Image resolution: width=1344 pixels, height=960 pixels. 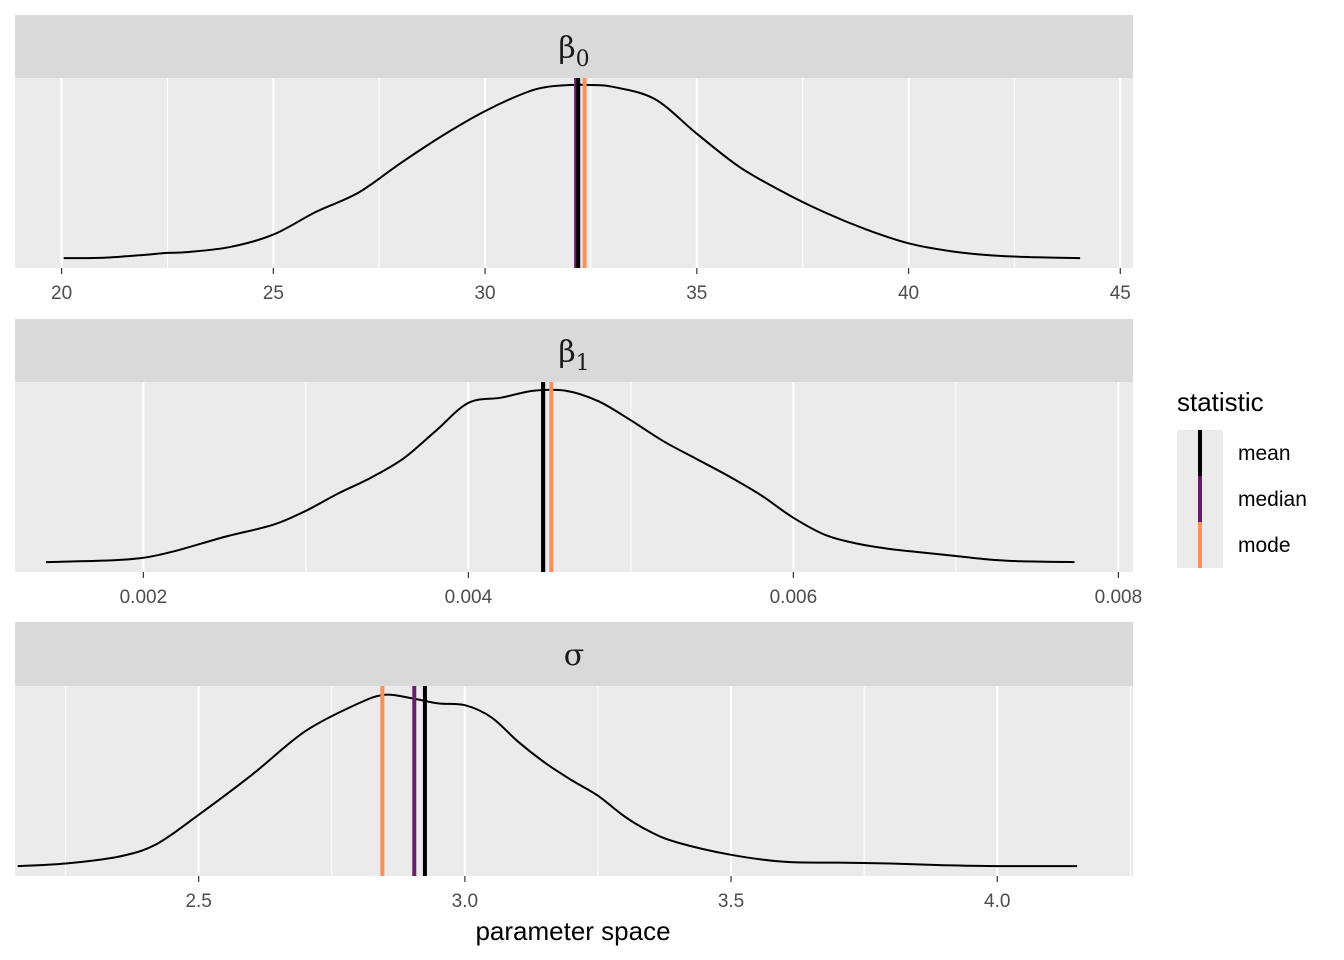 What do you see at coordinates (1242, 477) in the screenshot?
I see `legend: statistic mean median mode` at bounding box center [1242, 477].